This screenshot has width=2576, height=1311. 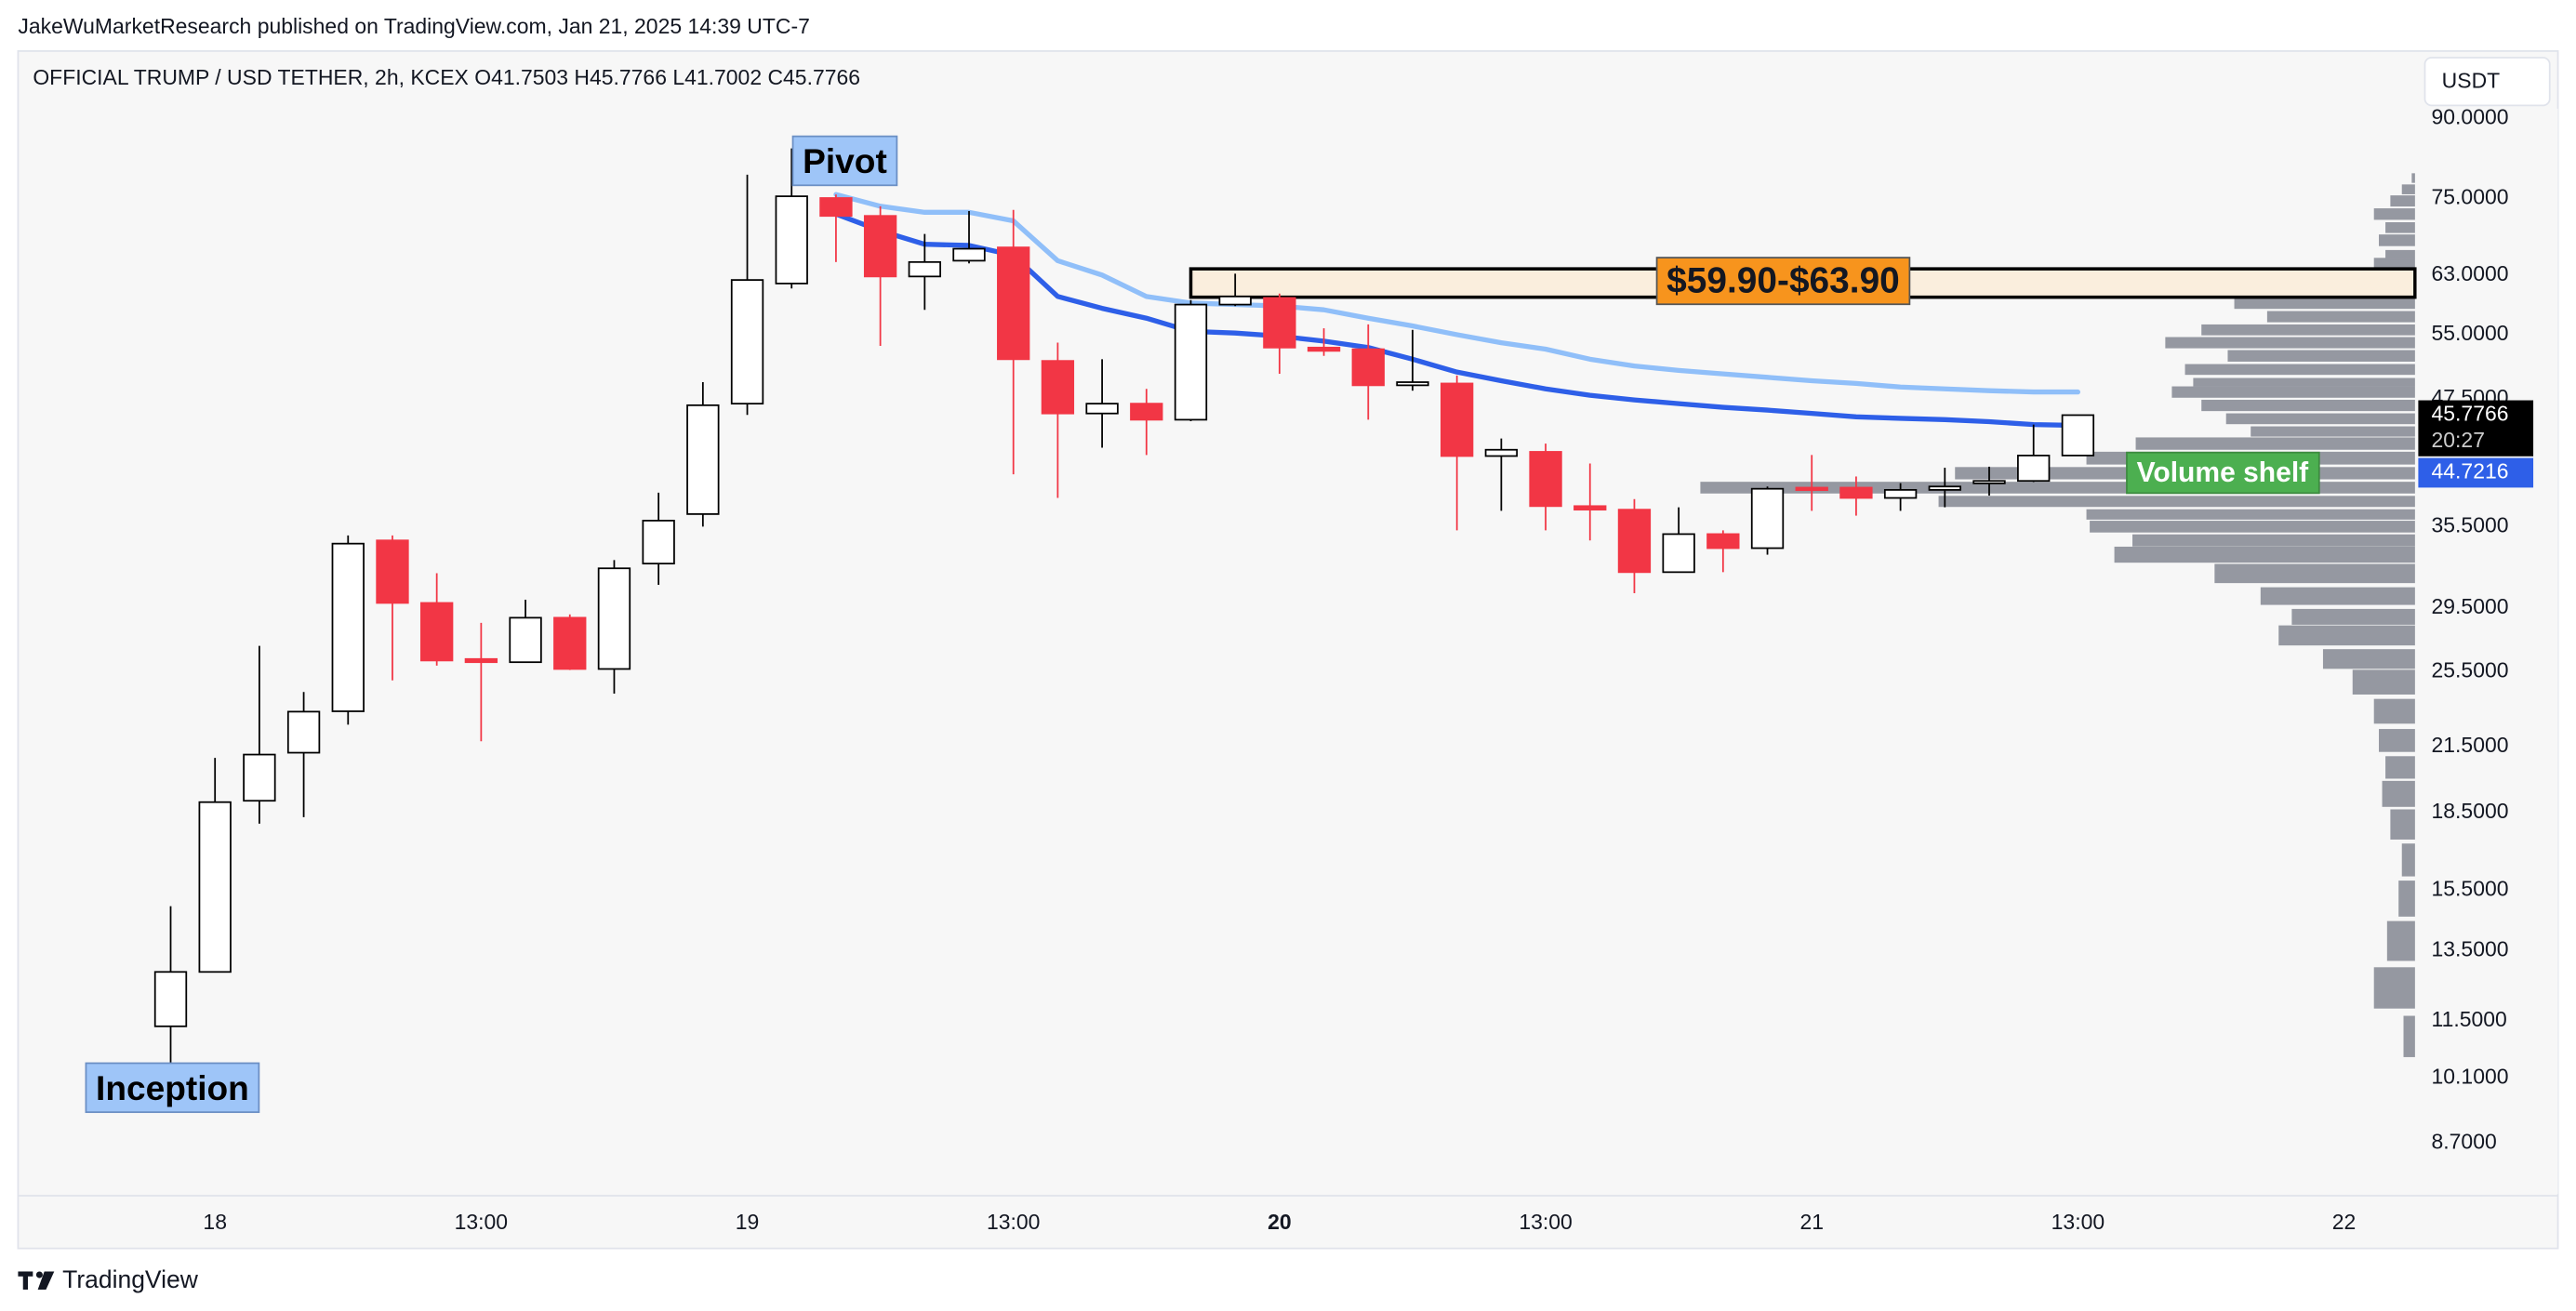 What do you see at coordinates (1811, 1222) in the screenshot?
I see `x-tick-label: 21` at bounding box center [1811, 1222].